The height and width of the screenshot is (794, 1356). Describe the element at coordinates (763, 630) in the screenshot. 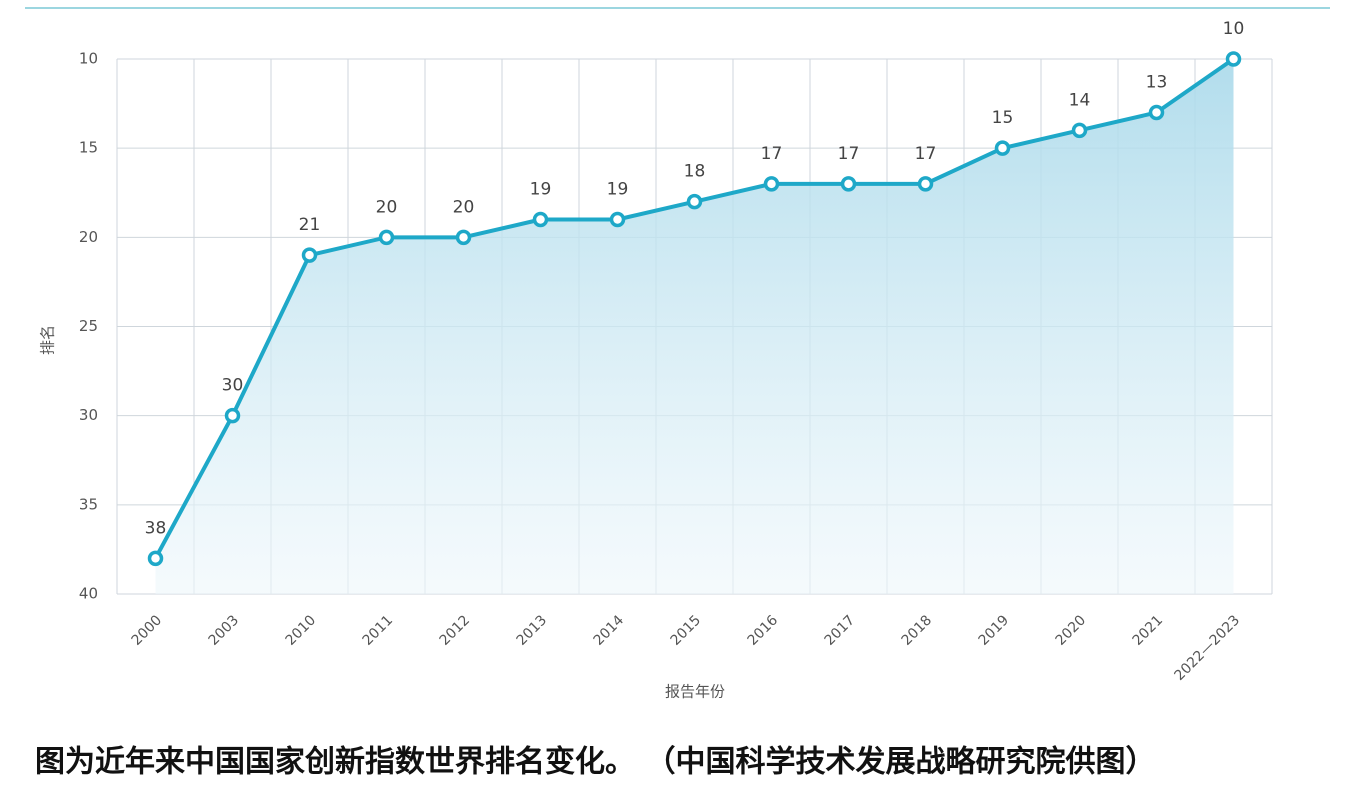

I see `x-tick-label: 2016` at that location.